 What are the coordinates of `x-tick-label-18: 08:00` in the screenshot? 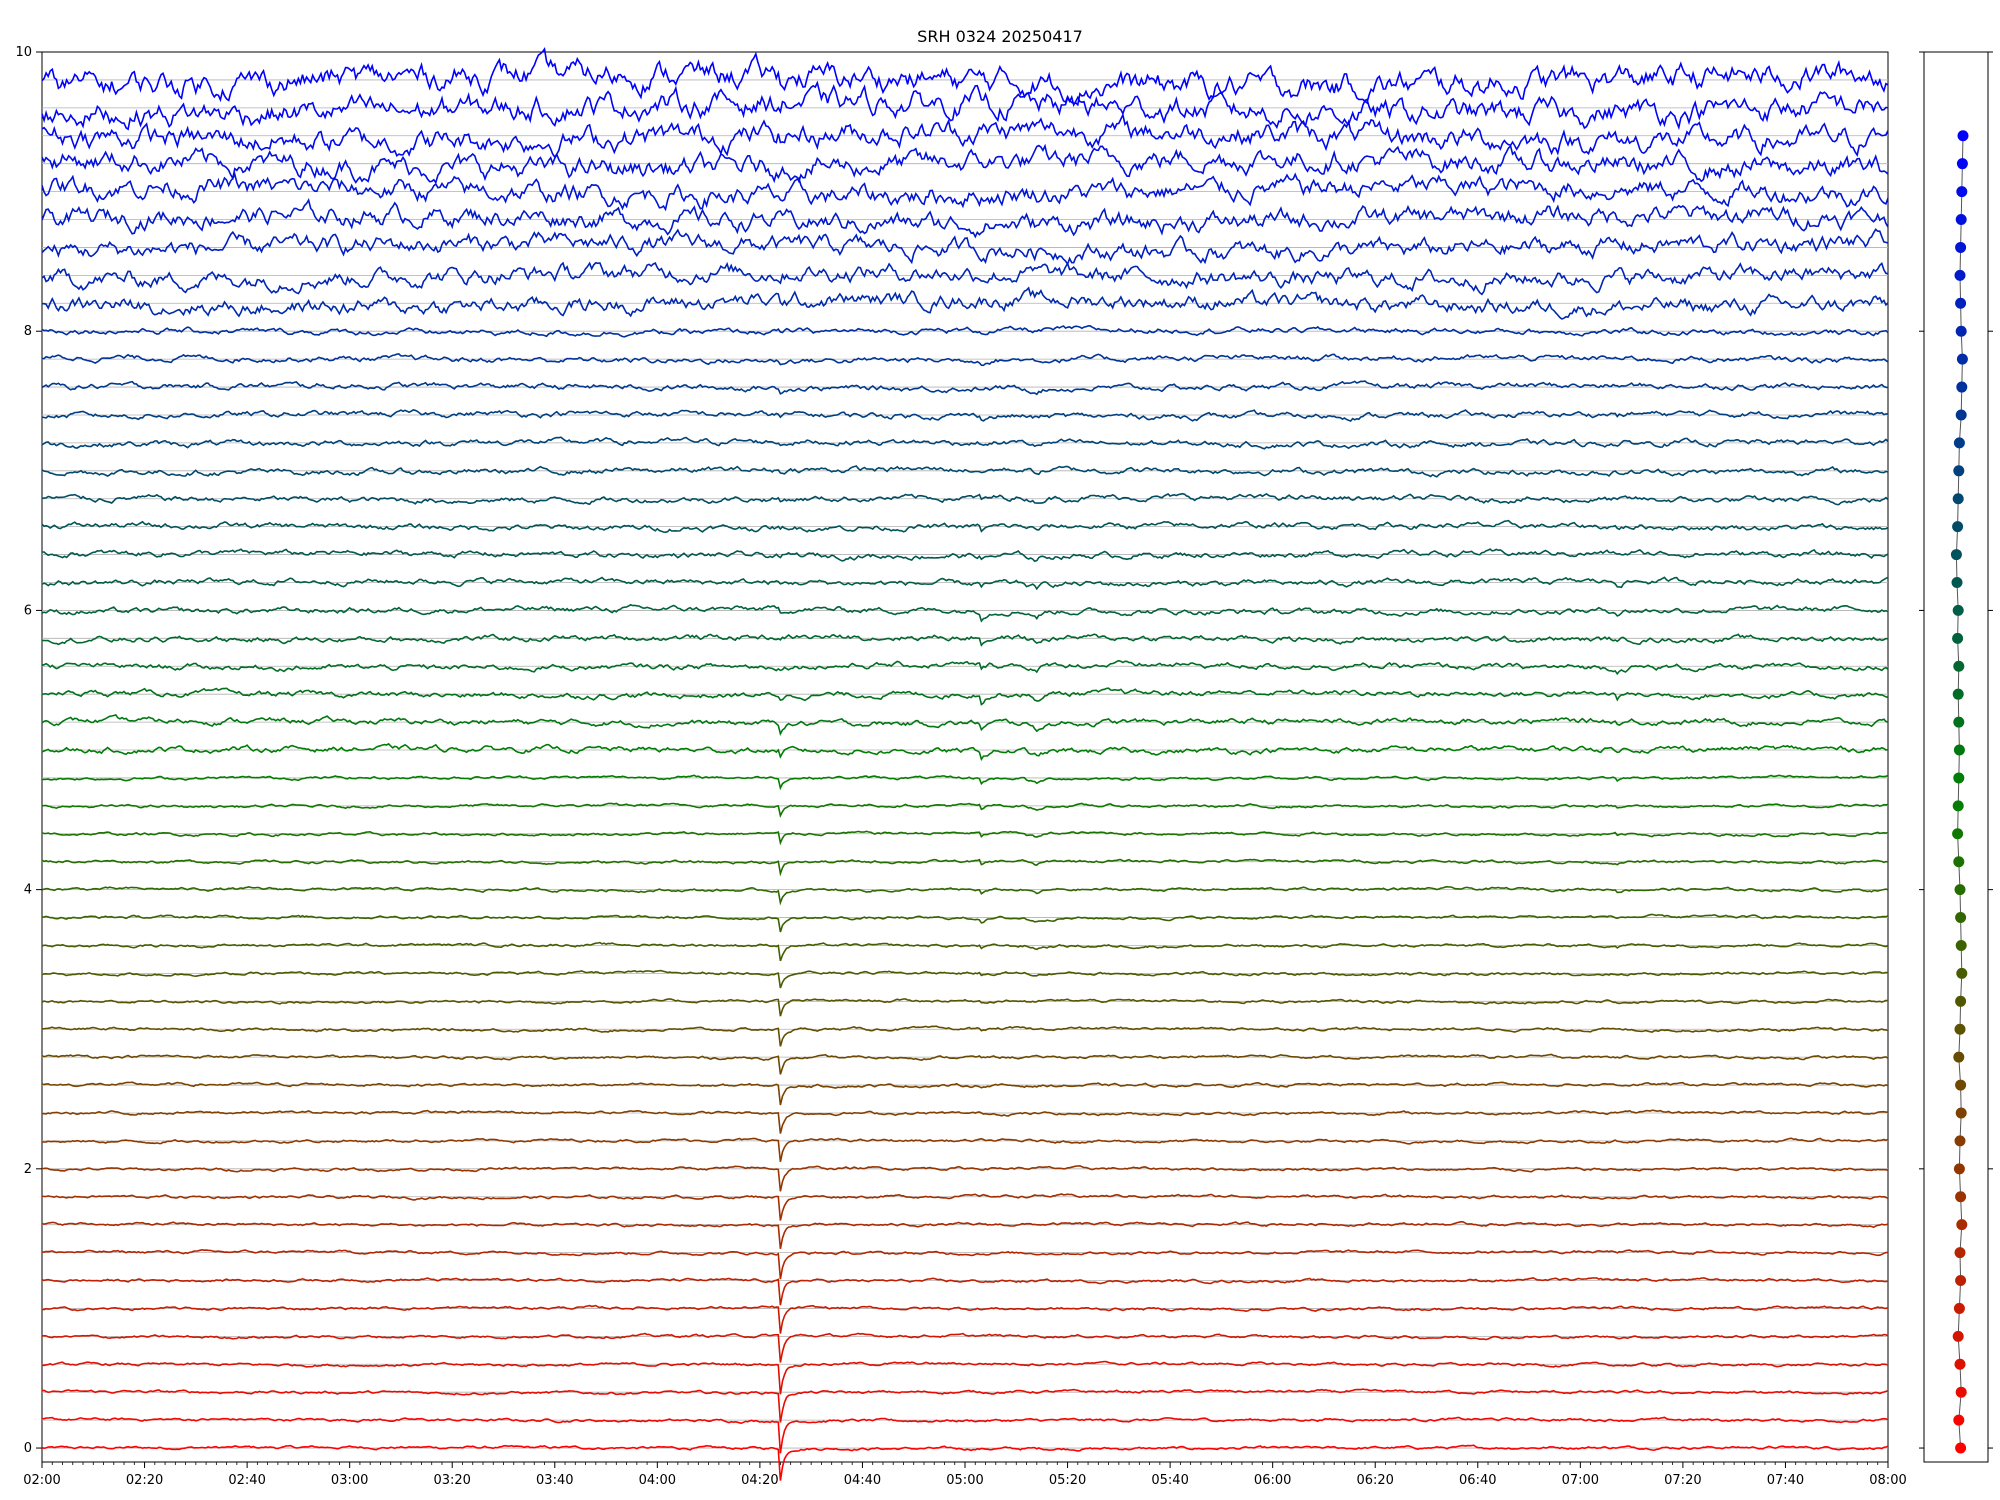 It's located at (1887, 1480).